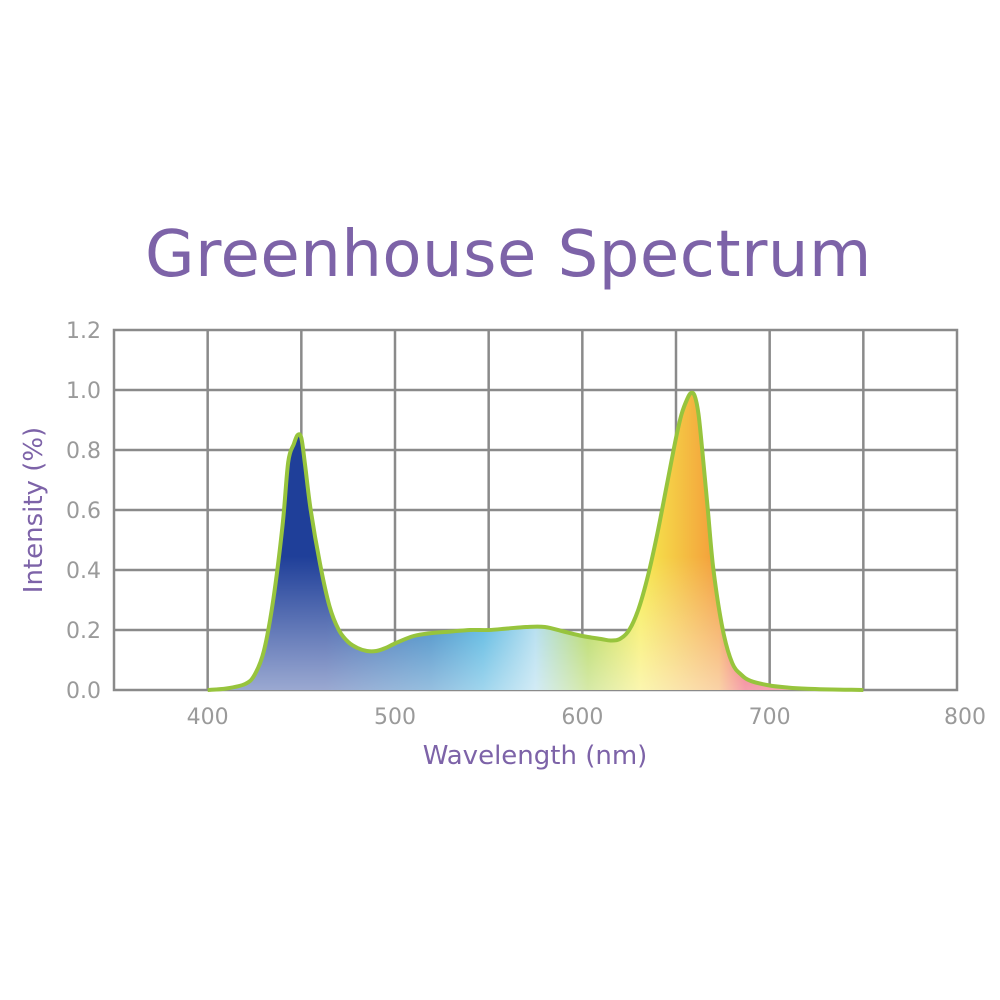 The height and width of the screenshot is (1000, 1000). Describe the element at coordinates (395, 717) in the screenshot. I see `x-tick-label: 500` at that location.